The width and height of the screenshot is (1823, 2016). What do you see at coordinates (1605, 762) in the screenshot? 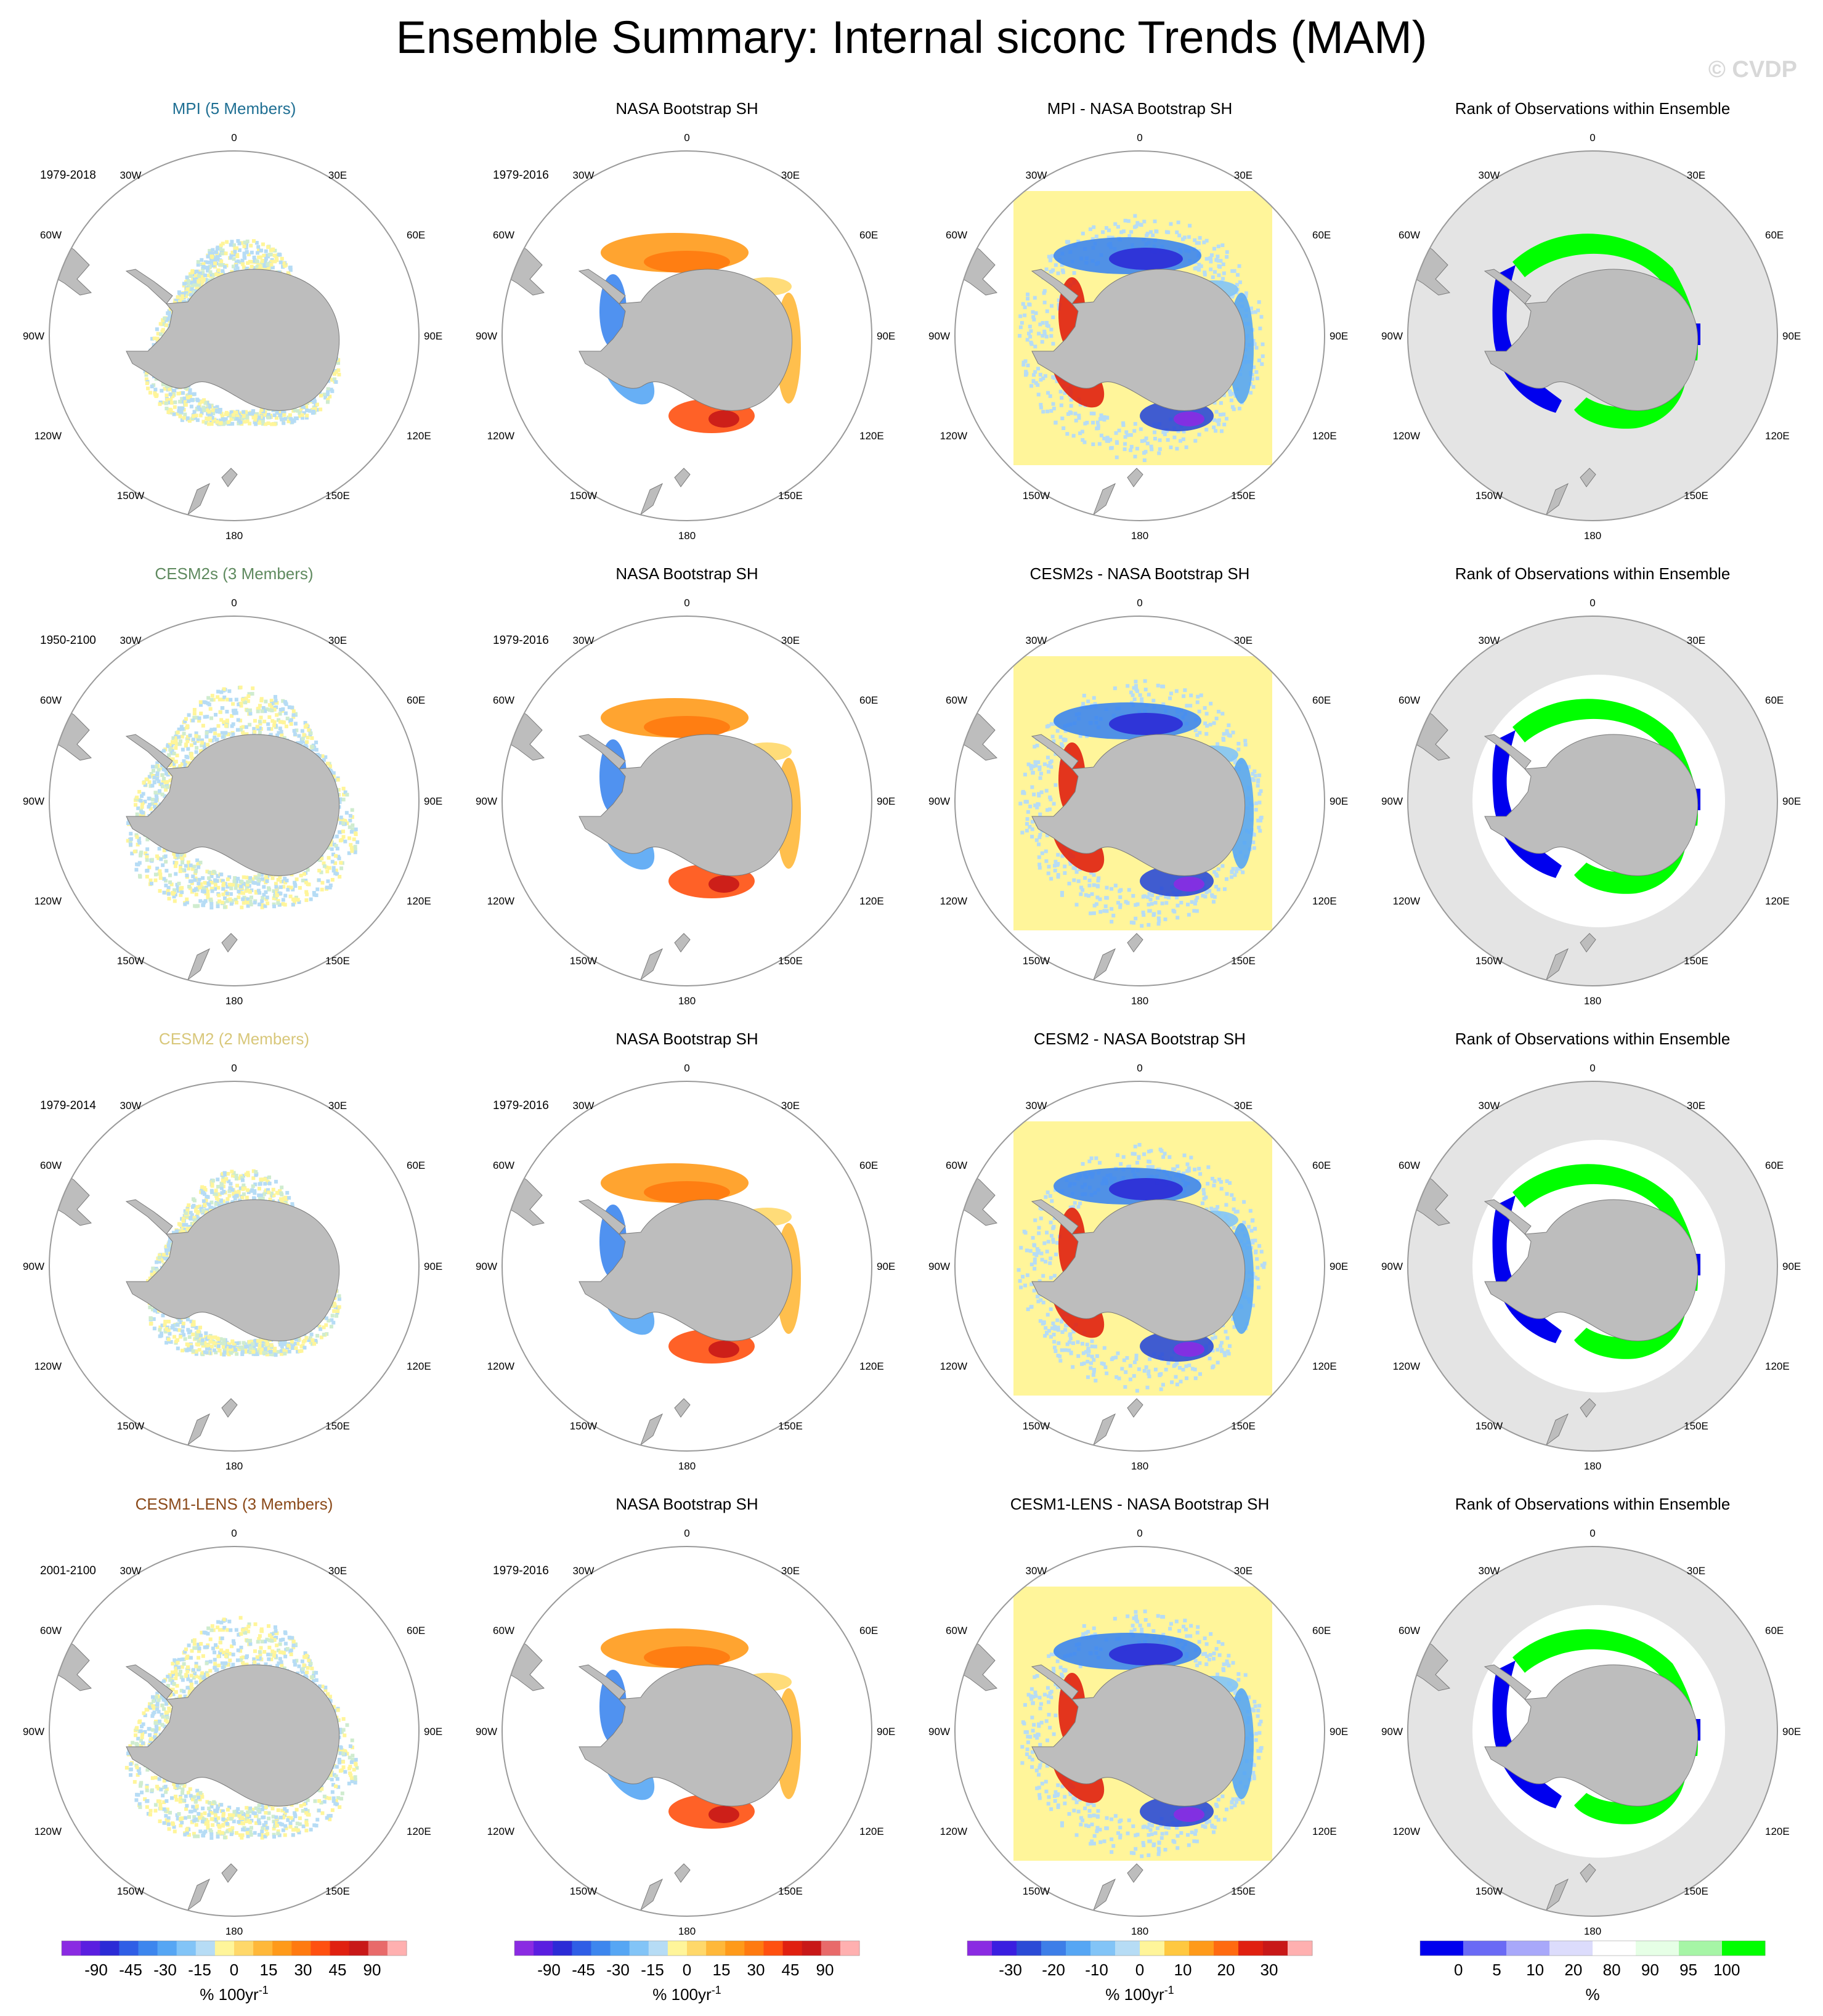
I see `rank-high-region` at bounding box center [1605, 762].